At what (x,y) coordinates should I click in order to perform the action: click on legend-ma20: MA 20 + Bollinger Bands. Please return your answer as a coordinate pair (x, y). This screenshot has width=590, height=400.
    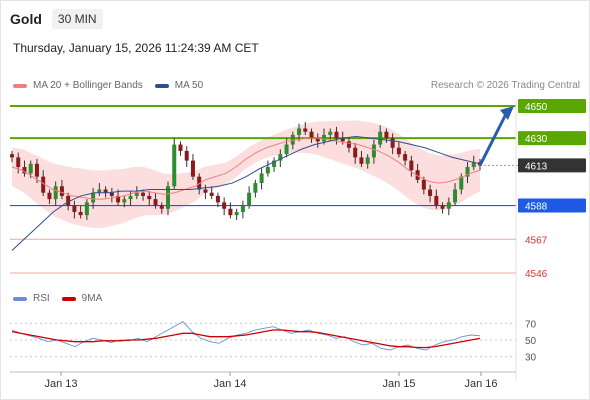
    Looking at the image, I should click on (78, 85).